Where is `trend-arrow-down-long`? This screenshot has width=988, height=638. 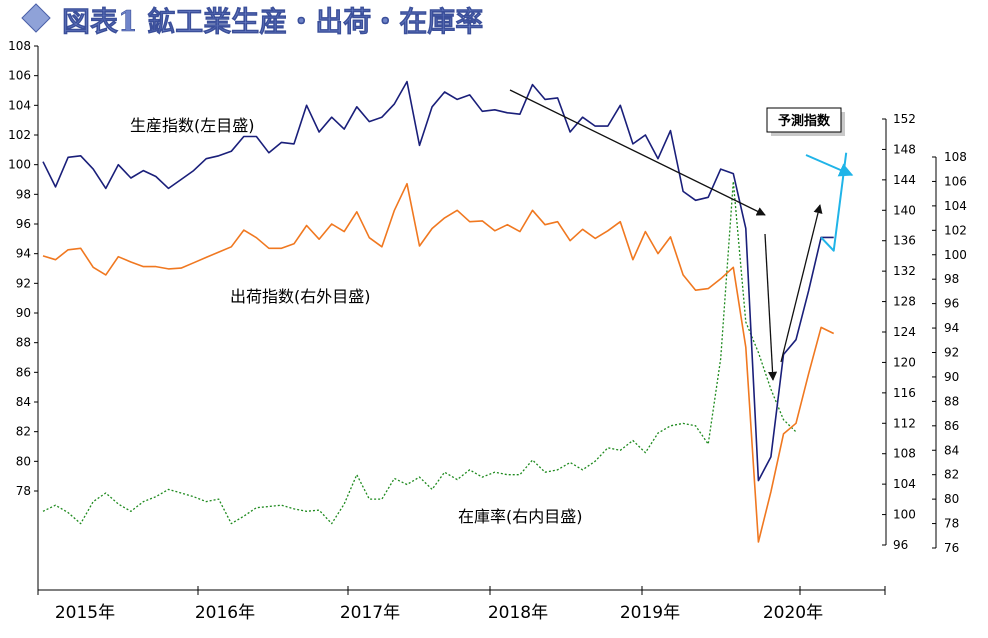 trend-arrow-down-long is located at coordinates (637, 152).